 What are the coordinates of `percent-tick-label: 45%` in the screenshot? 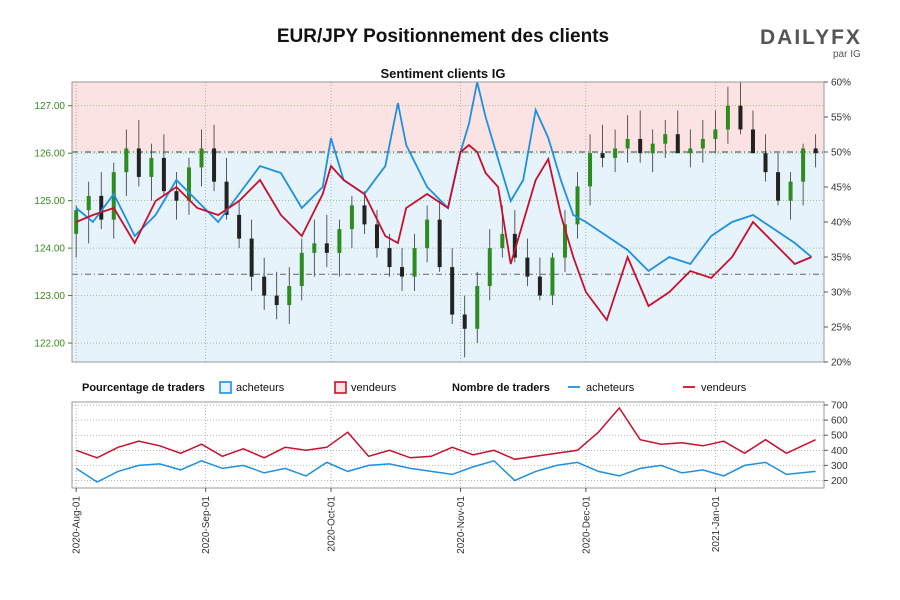 It's located at (841, 188).